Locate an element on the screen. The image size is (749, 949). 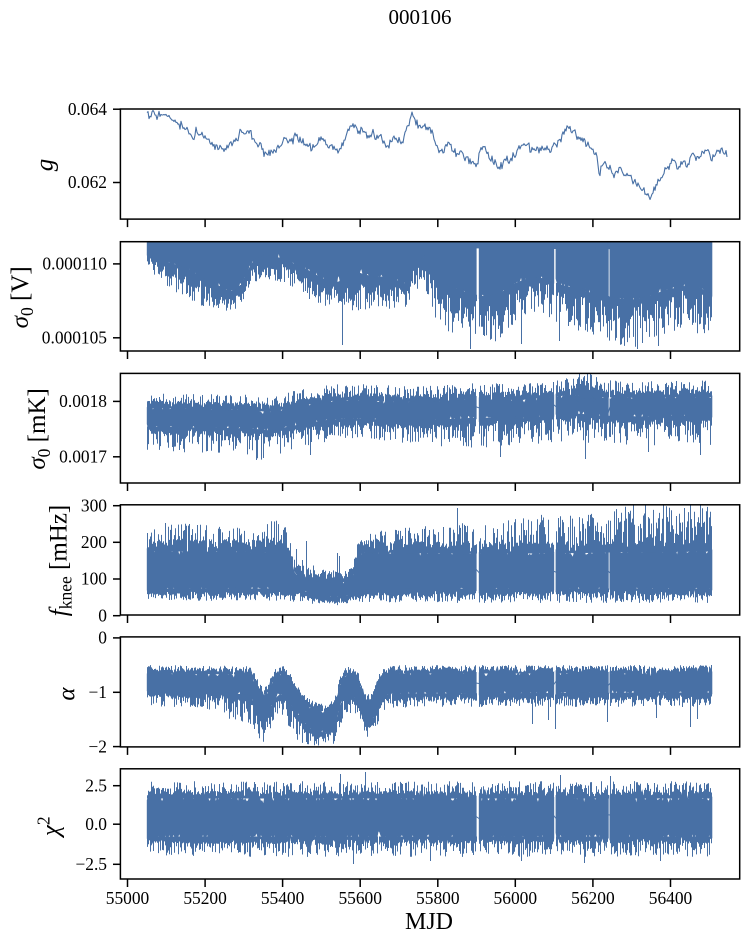
svg-text: 55400 is located at coordinates (283, 898).